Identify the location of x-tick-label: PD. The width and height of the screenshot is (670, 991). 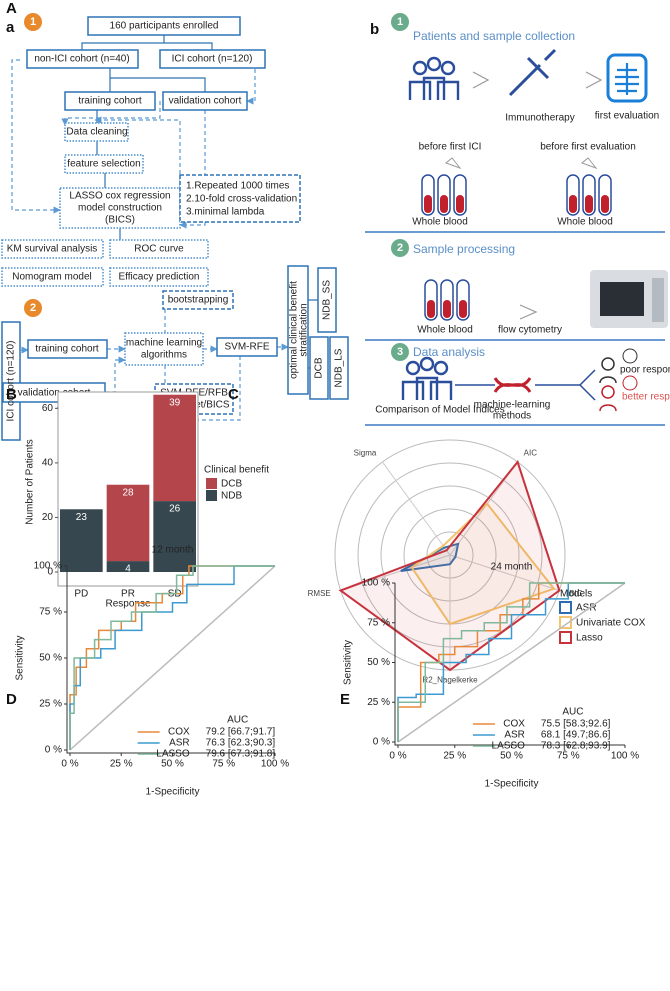
(81, 594).